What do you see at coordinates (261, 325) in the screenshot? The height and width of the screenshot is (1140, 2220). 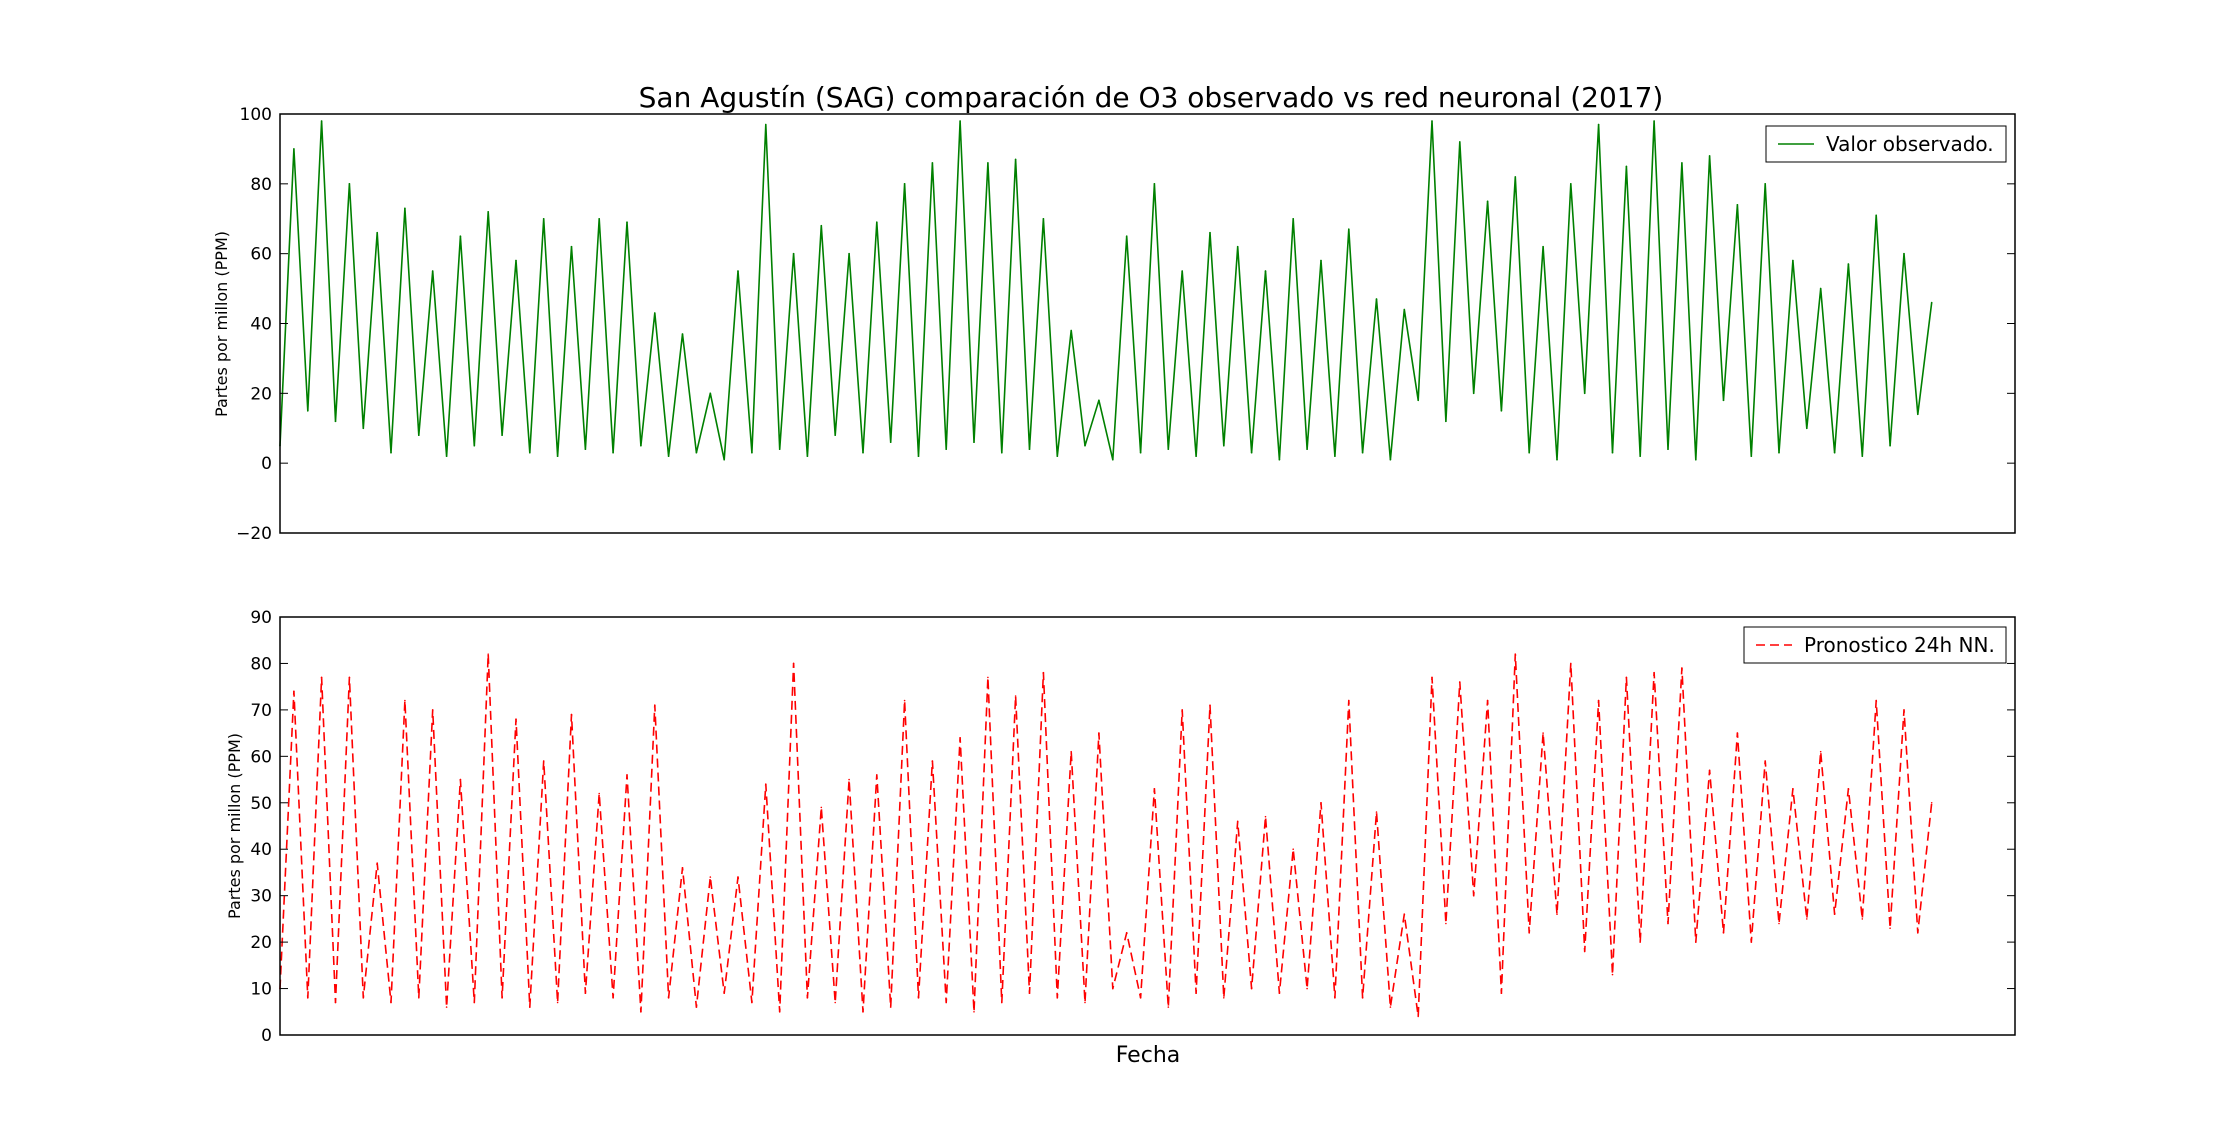 I see `observed-y-tick-label: 40` at bounding box center [261, 325].